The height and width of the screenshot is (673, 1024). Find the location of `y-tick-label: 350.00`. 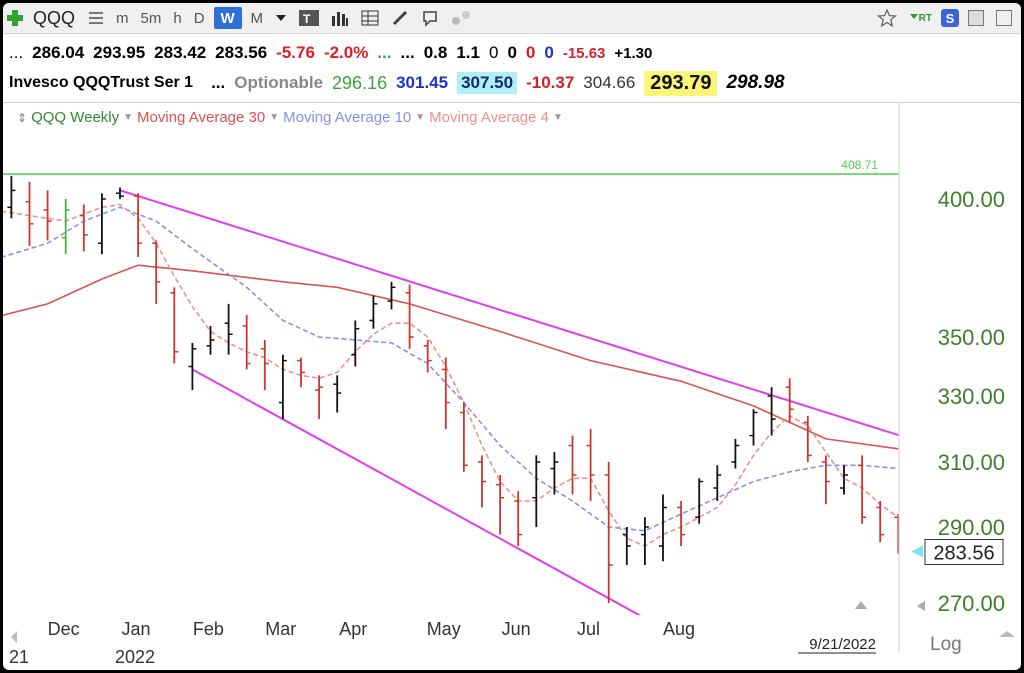

y-tick-label: 350.00 is located at coordinates (971, 337).